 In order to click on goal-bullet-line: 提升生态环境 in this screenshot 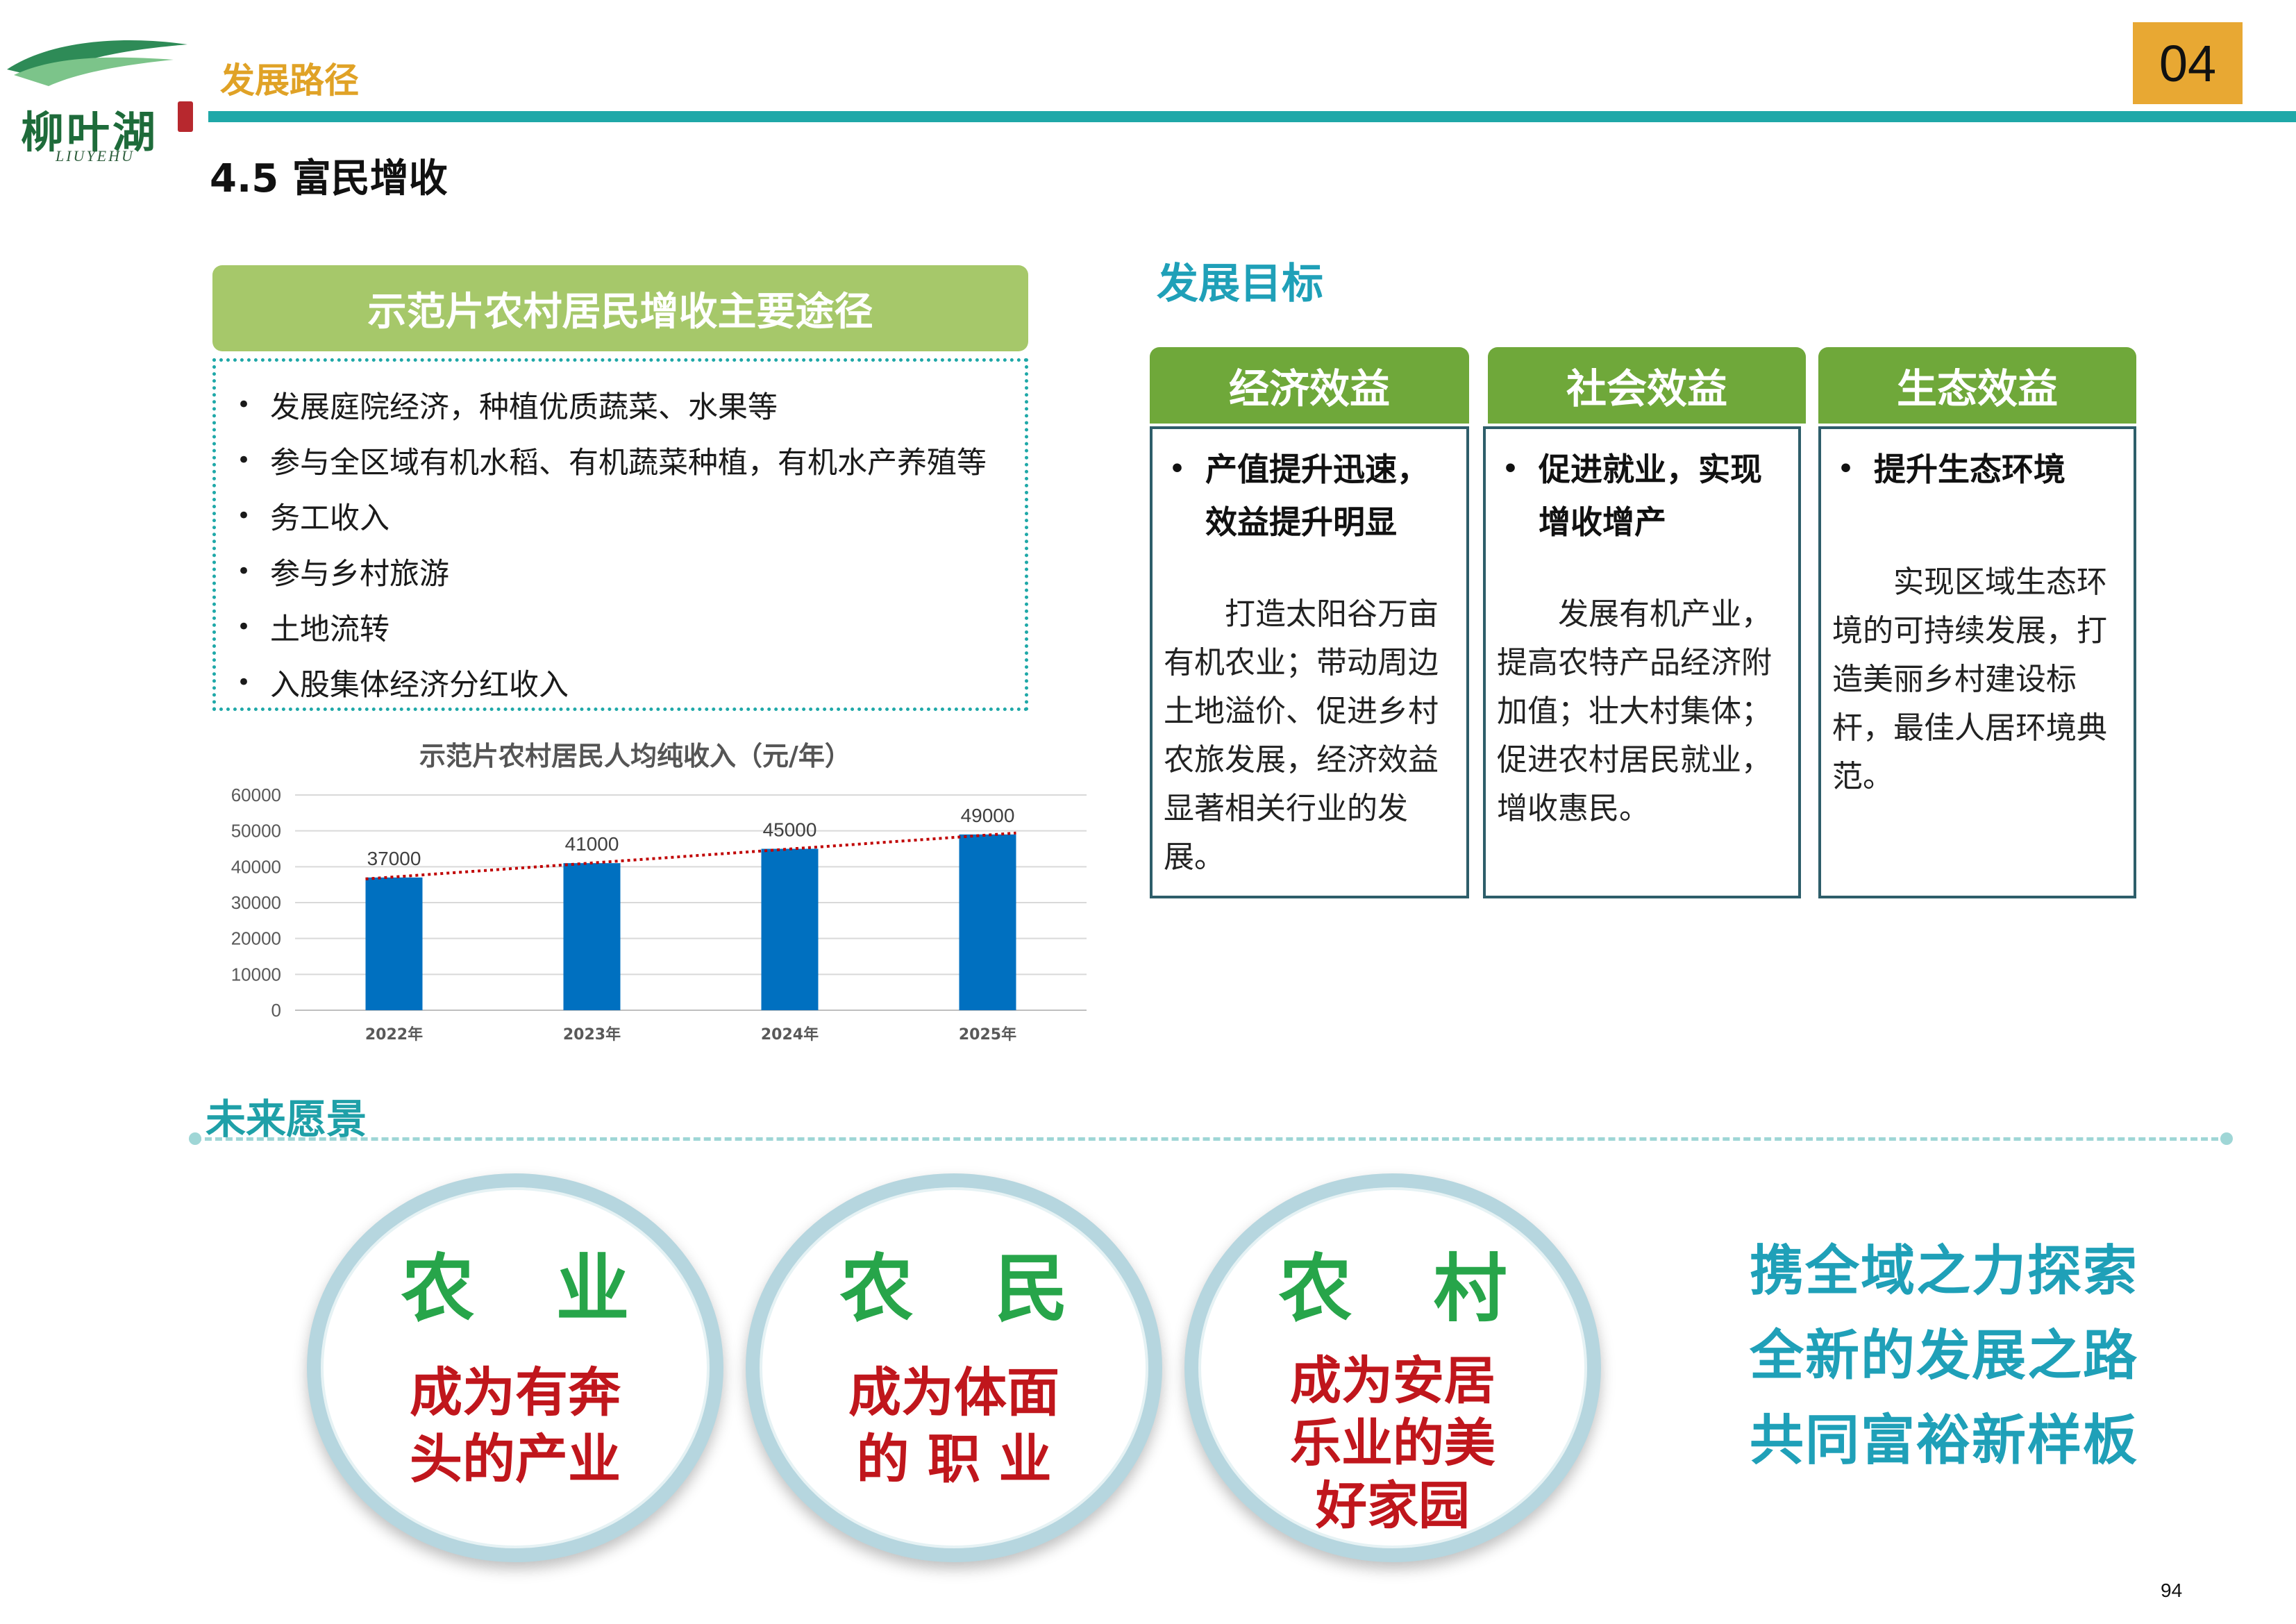, I will do `click(1969, 469)`.